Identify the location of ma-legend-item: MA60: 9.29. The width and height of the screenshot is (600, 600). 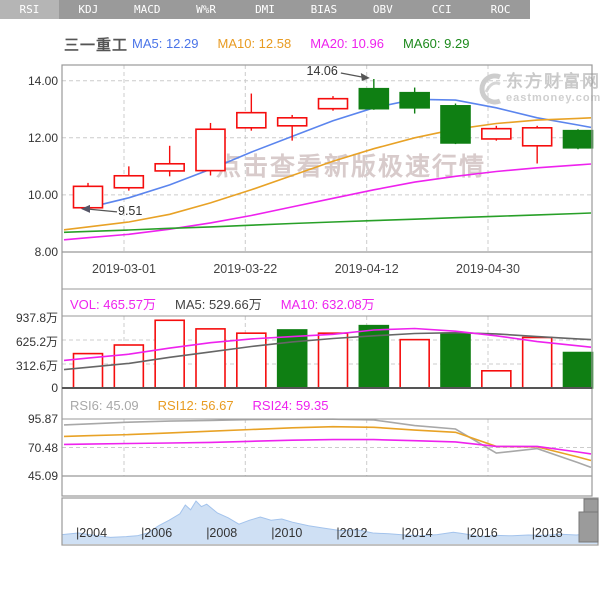
(436, 43).